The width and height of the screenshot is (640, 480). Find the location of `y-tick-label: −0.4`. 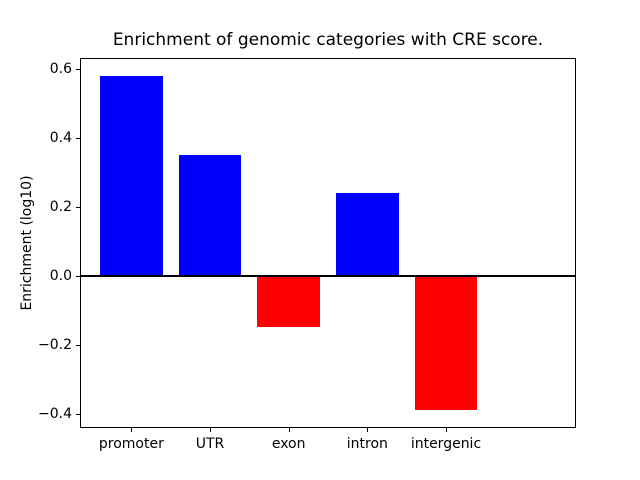

y-tick-label: −0.4 is located at coordinates (55, 413).